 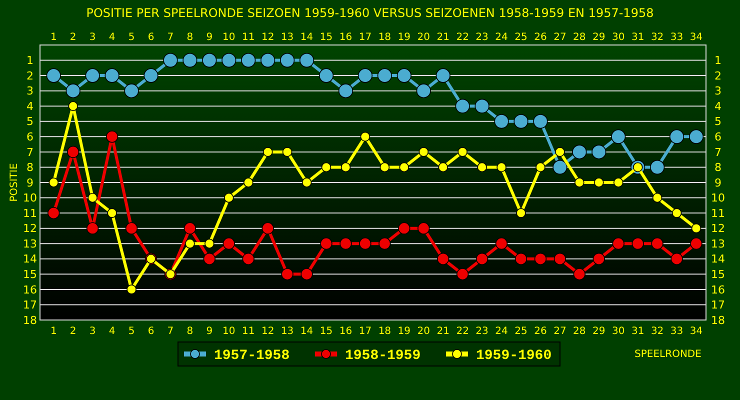 I want to click on x2-tick-label: 25, so click(x=521, y=331).